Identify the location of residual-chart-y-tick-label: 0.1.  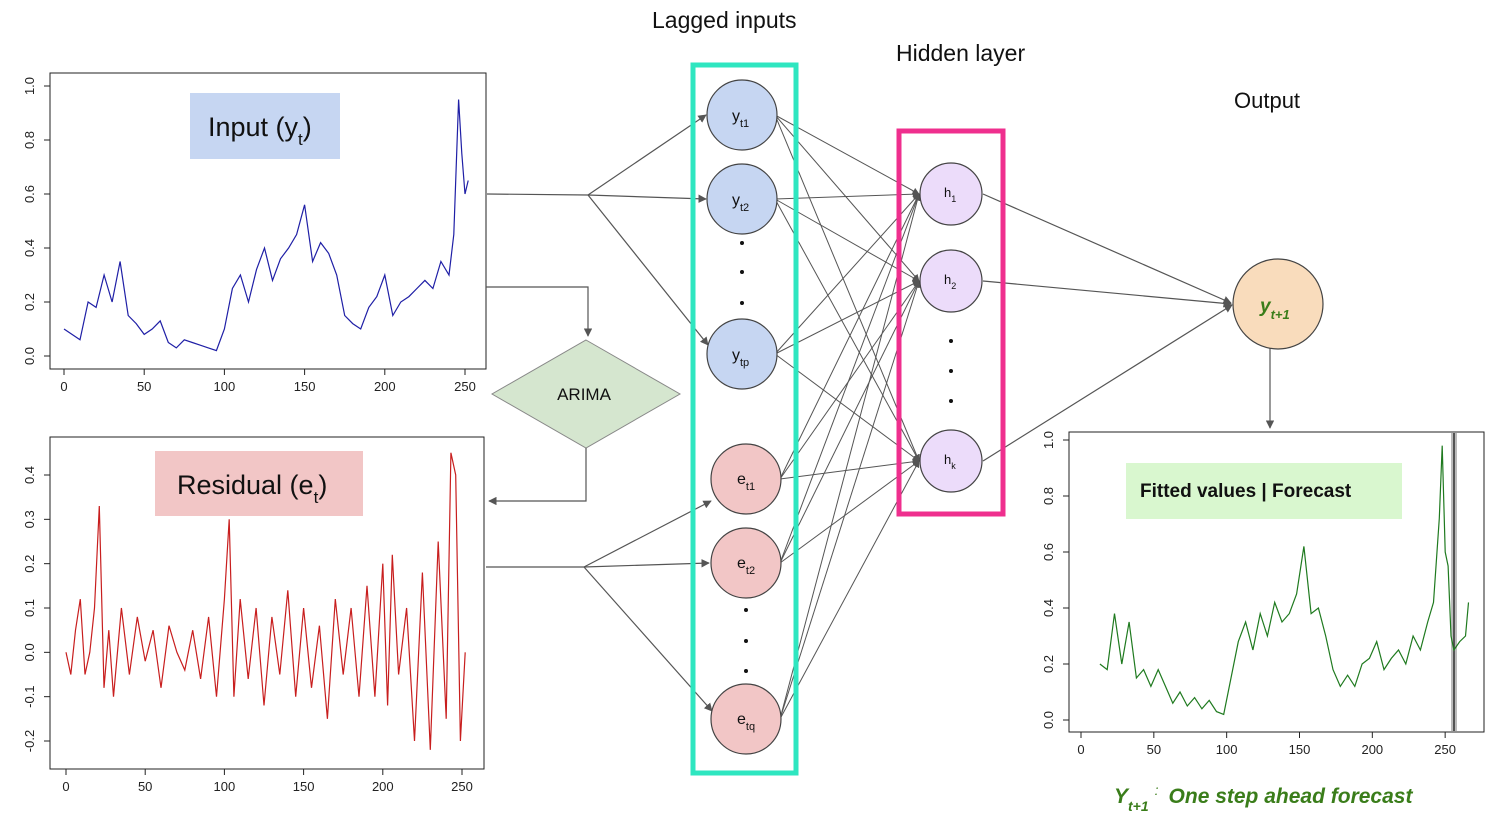
(29, 608).